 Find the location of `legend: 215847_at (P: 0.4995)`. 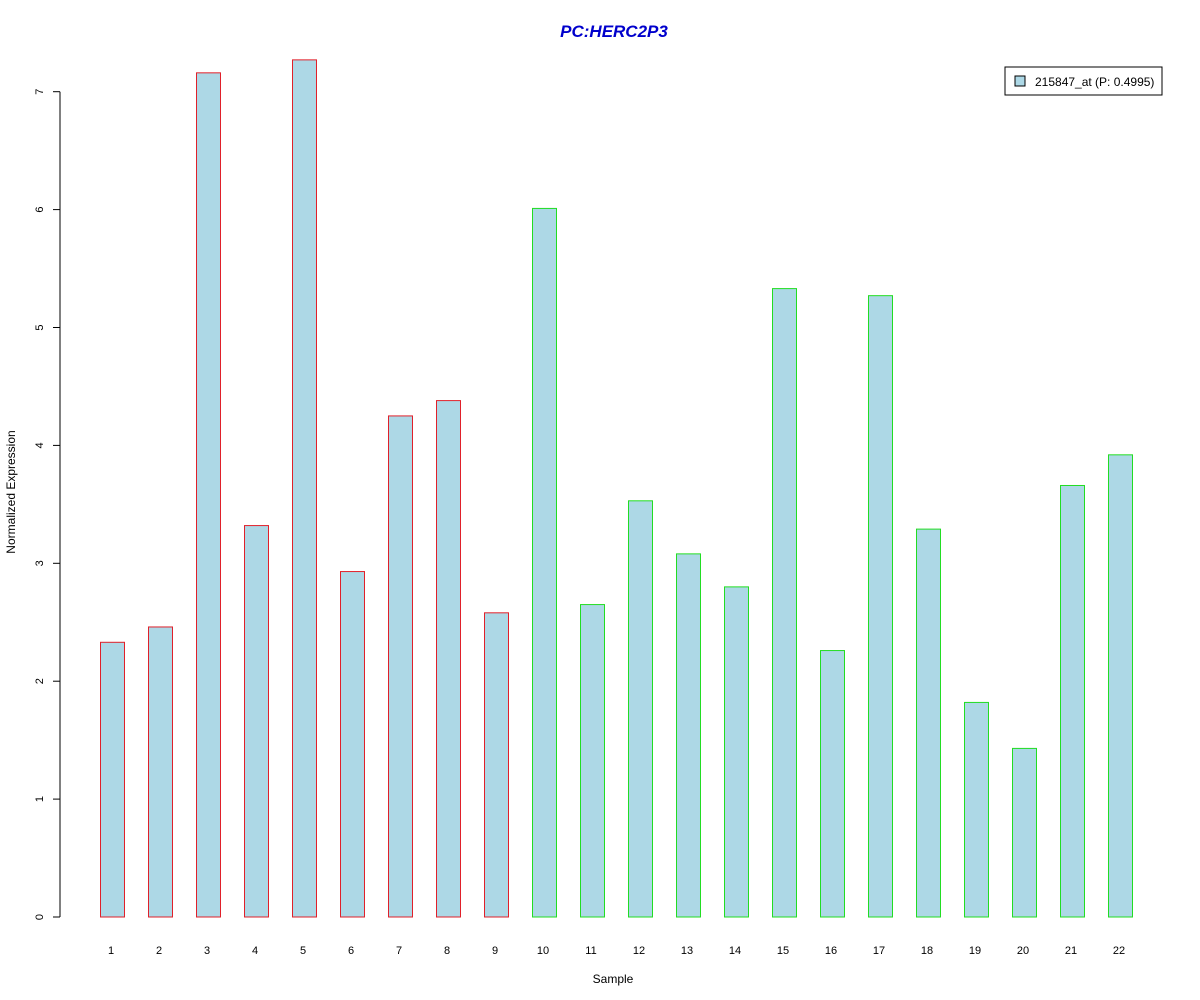

legend: 215847_at (P: 0.4995) is located at coordinates (1083, 81).